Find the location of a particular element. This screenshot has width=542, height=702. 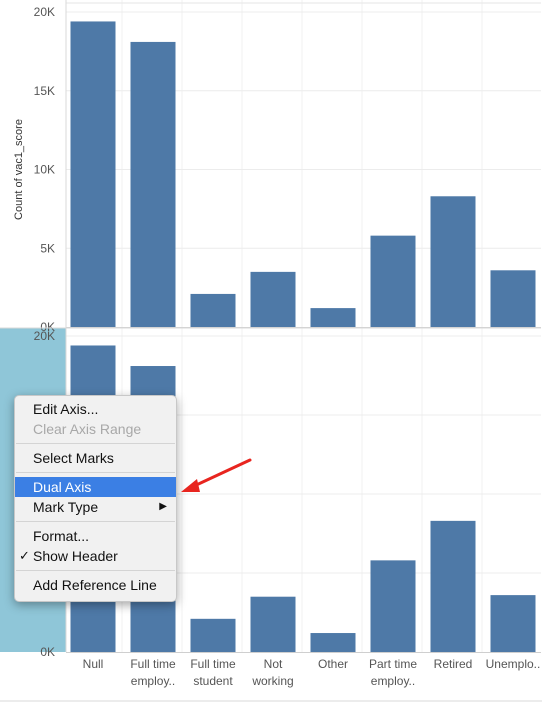

x-category-label: student is located at coordinates (213, 681).